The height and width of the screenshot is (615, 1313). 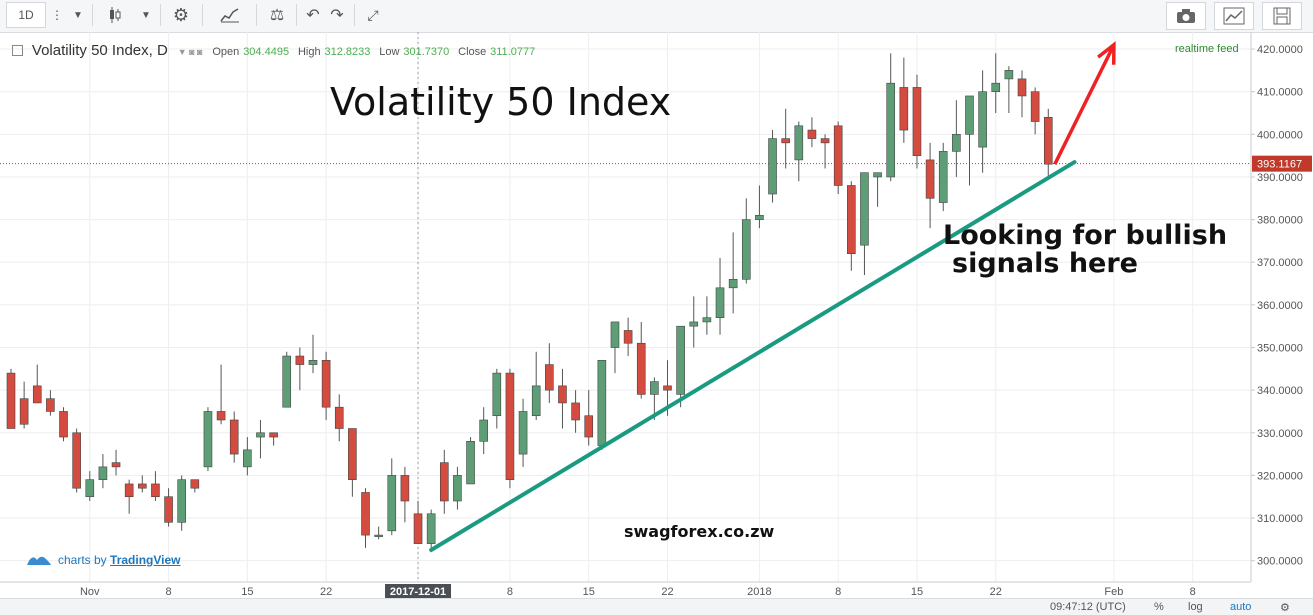 I want to click on chevron-down-icon: ▼, so click(x=78, y=15).